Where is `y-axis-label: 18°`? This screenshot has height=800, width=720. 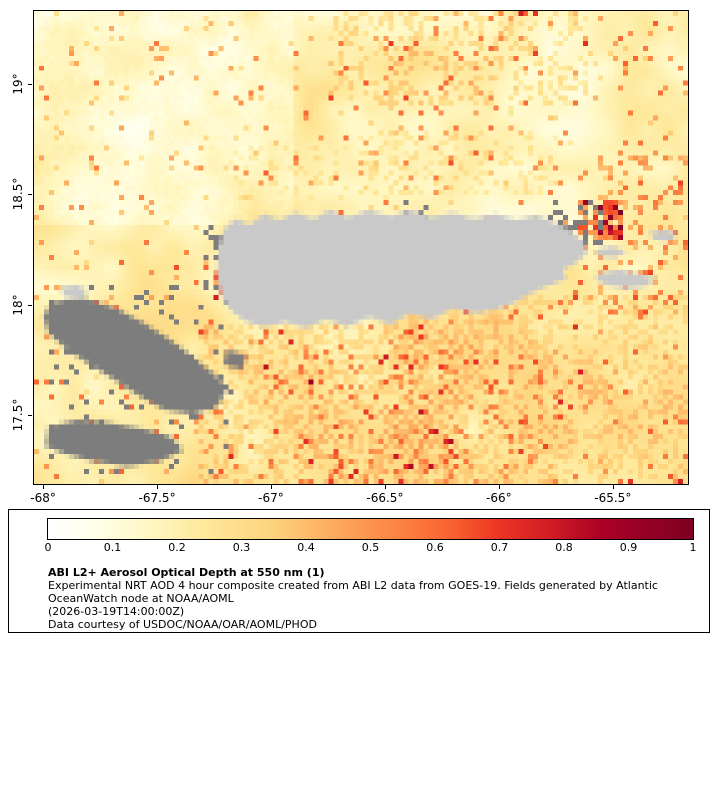
y-axis-label: 18° is located at coordinates (18, 305).